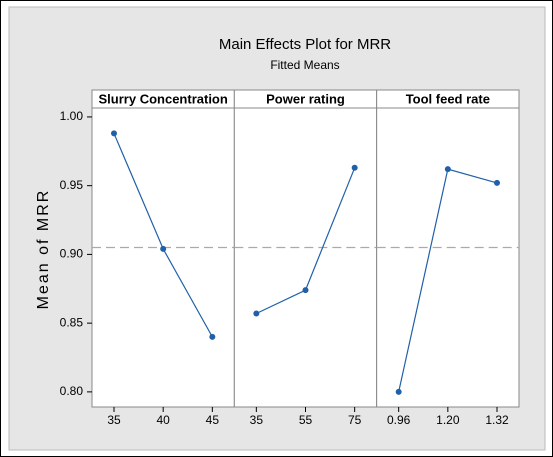 The height and width of the screenshot is (457, 553). I want to click on panel-title: Slurry Concentration, so click(163, 98).